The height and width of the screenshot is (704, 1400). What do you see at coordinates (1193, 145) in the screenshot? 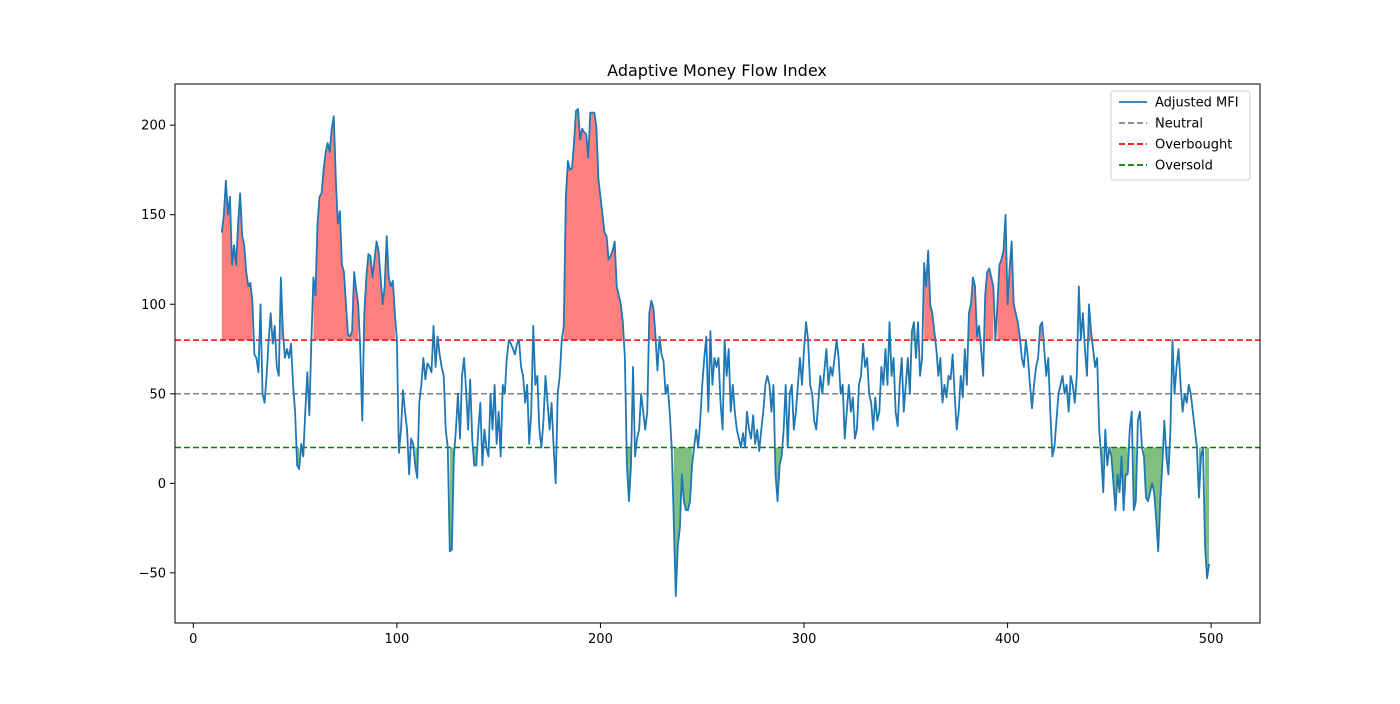
I see `legend-label: Overbought` at bounding box center [1193, 145].